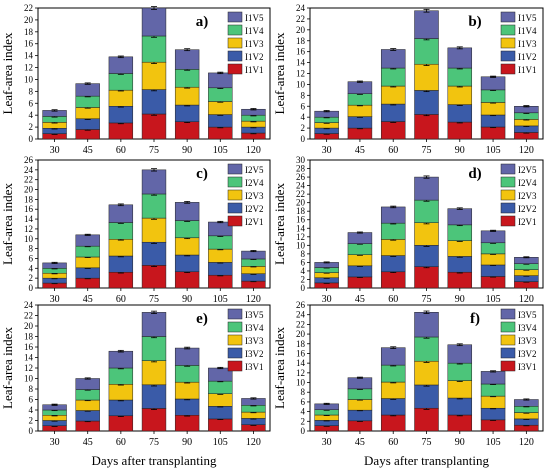 This screenshot has height=472, width=550. I want to click on x-tick-label: 30, so click(327, 150).